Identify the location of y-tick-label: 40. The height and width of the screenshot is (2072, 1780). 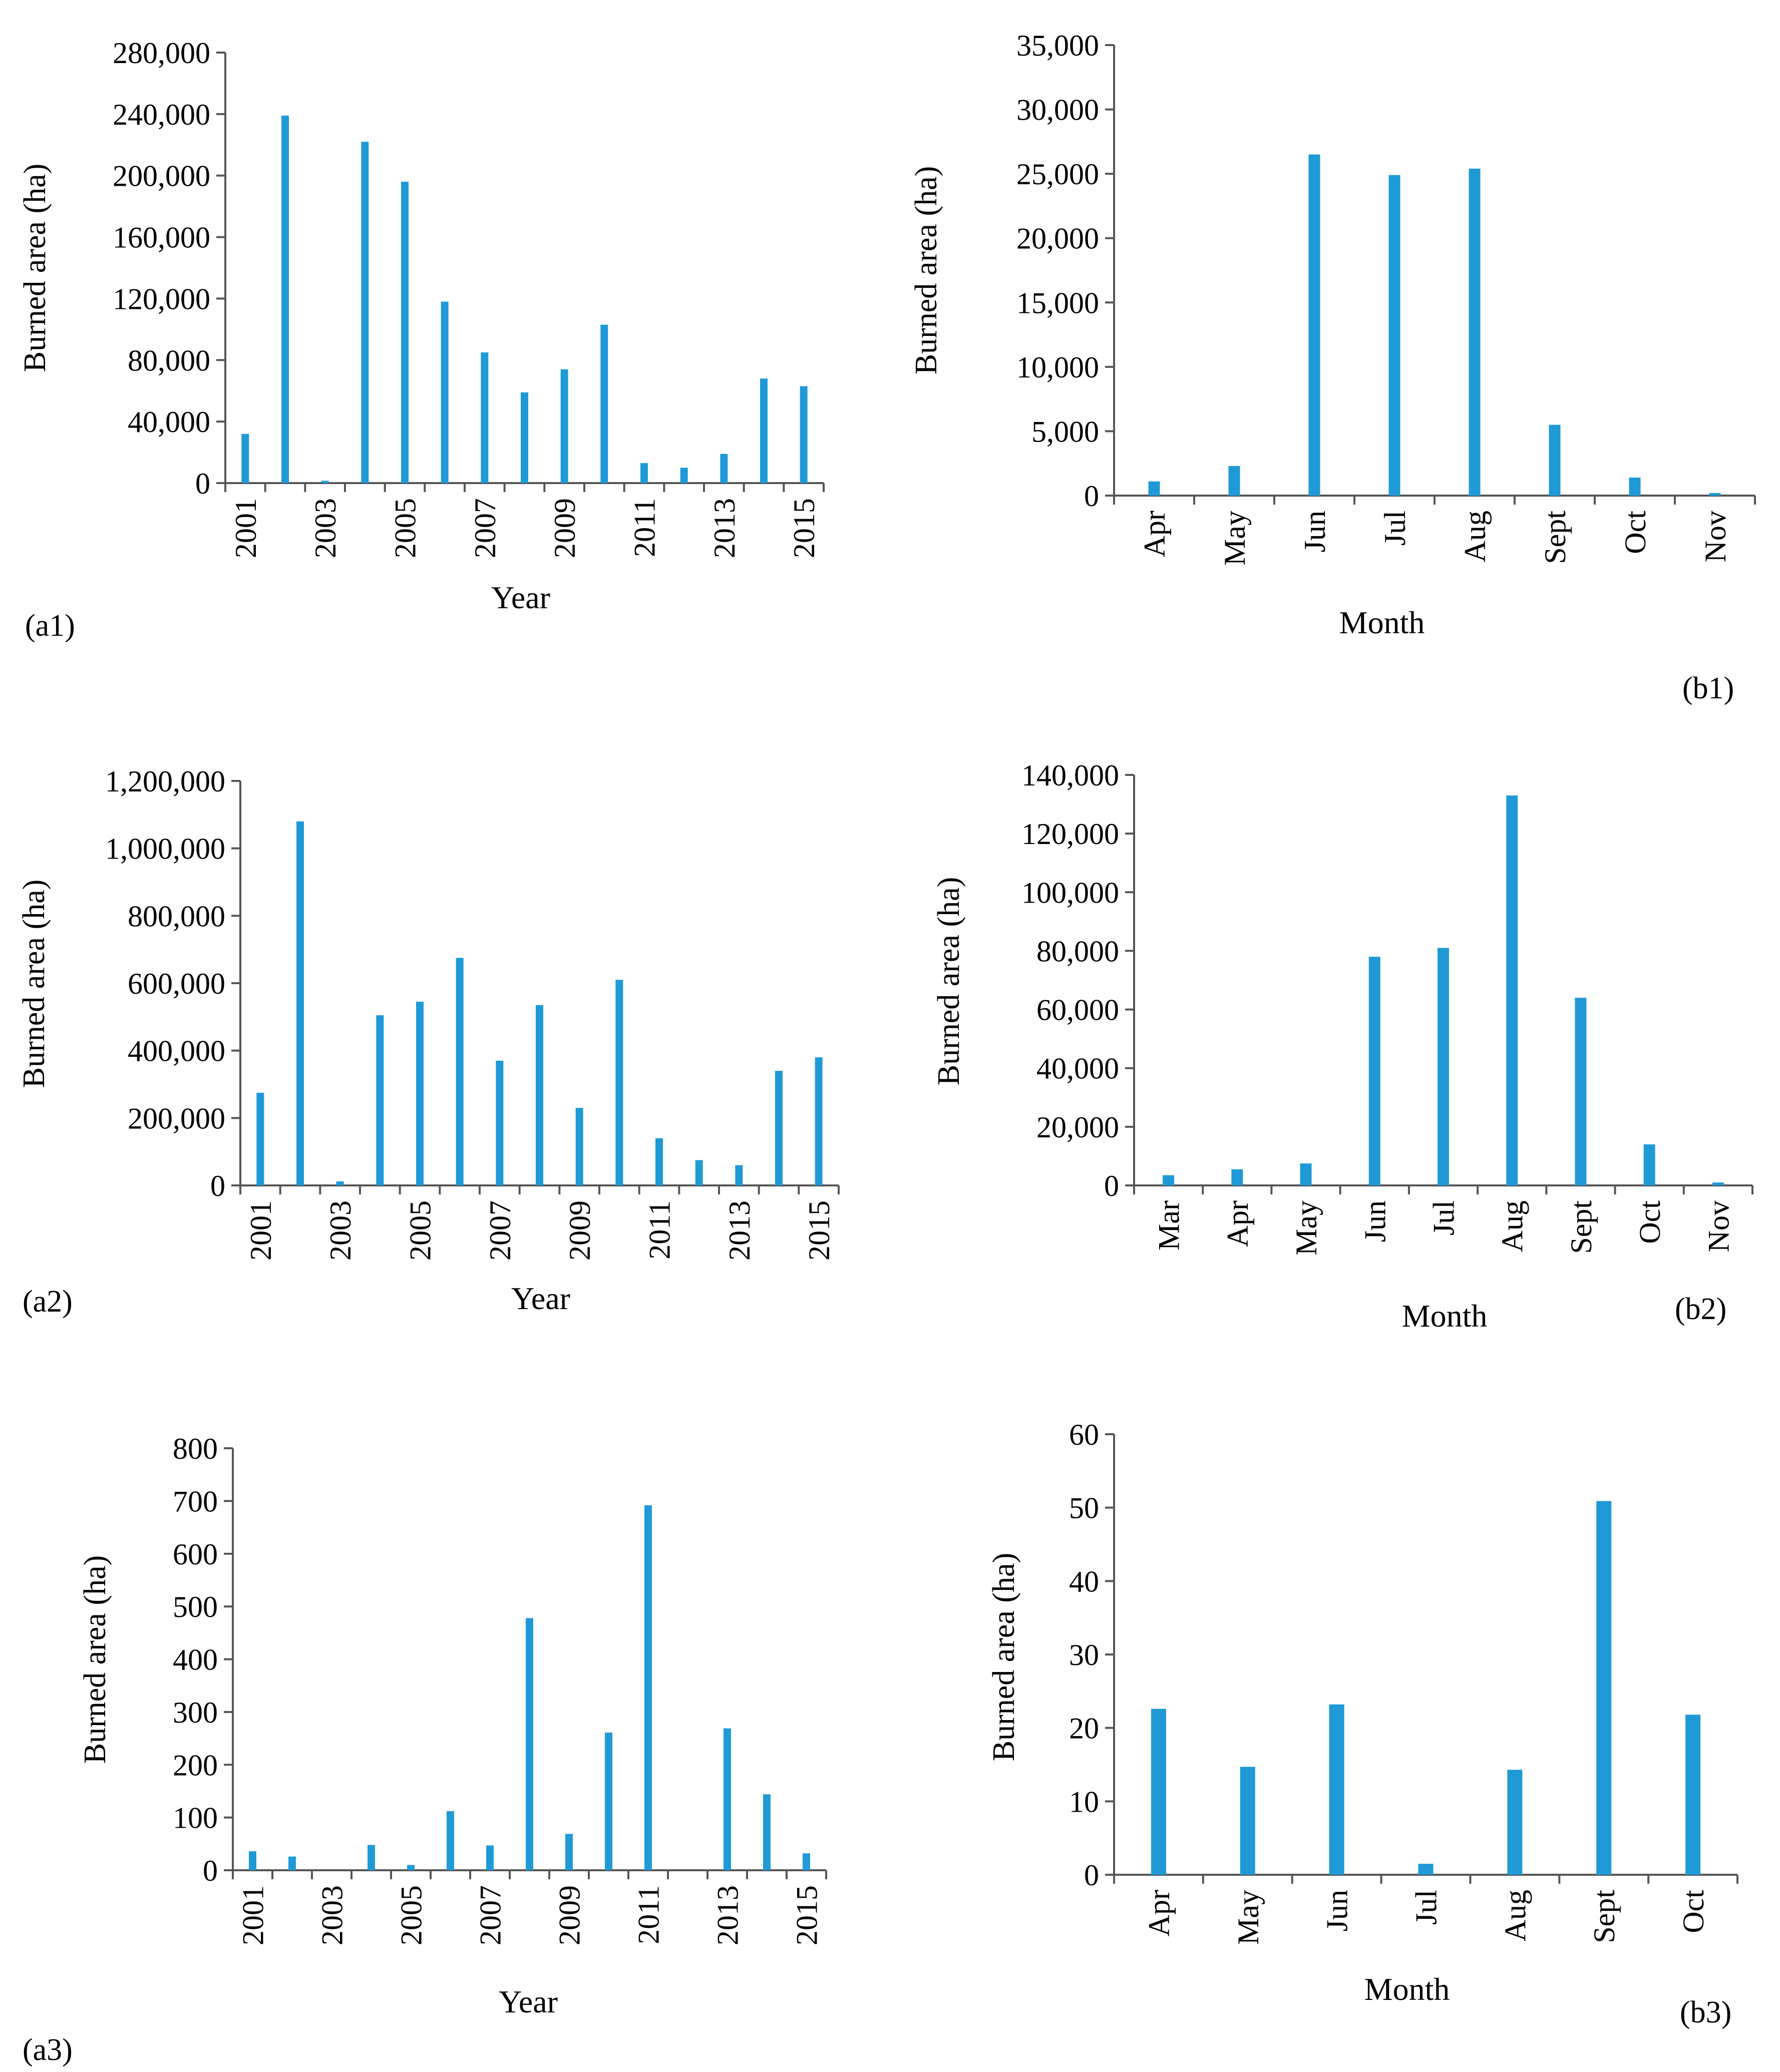
(1084, 1582).